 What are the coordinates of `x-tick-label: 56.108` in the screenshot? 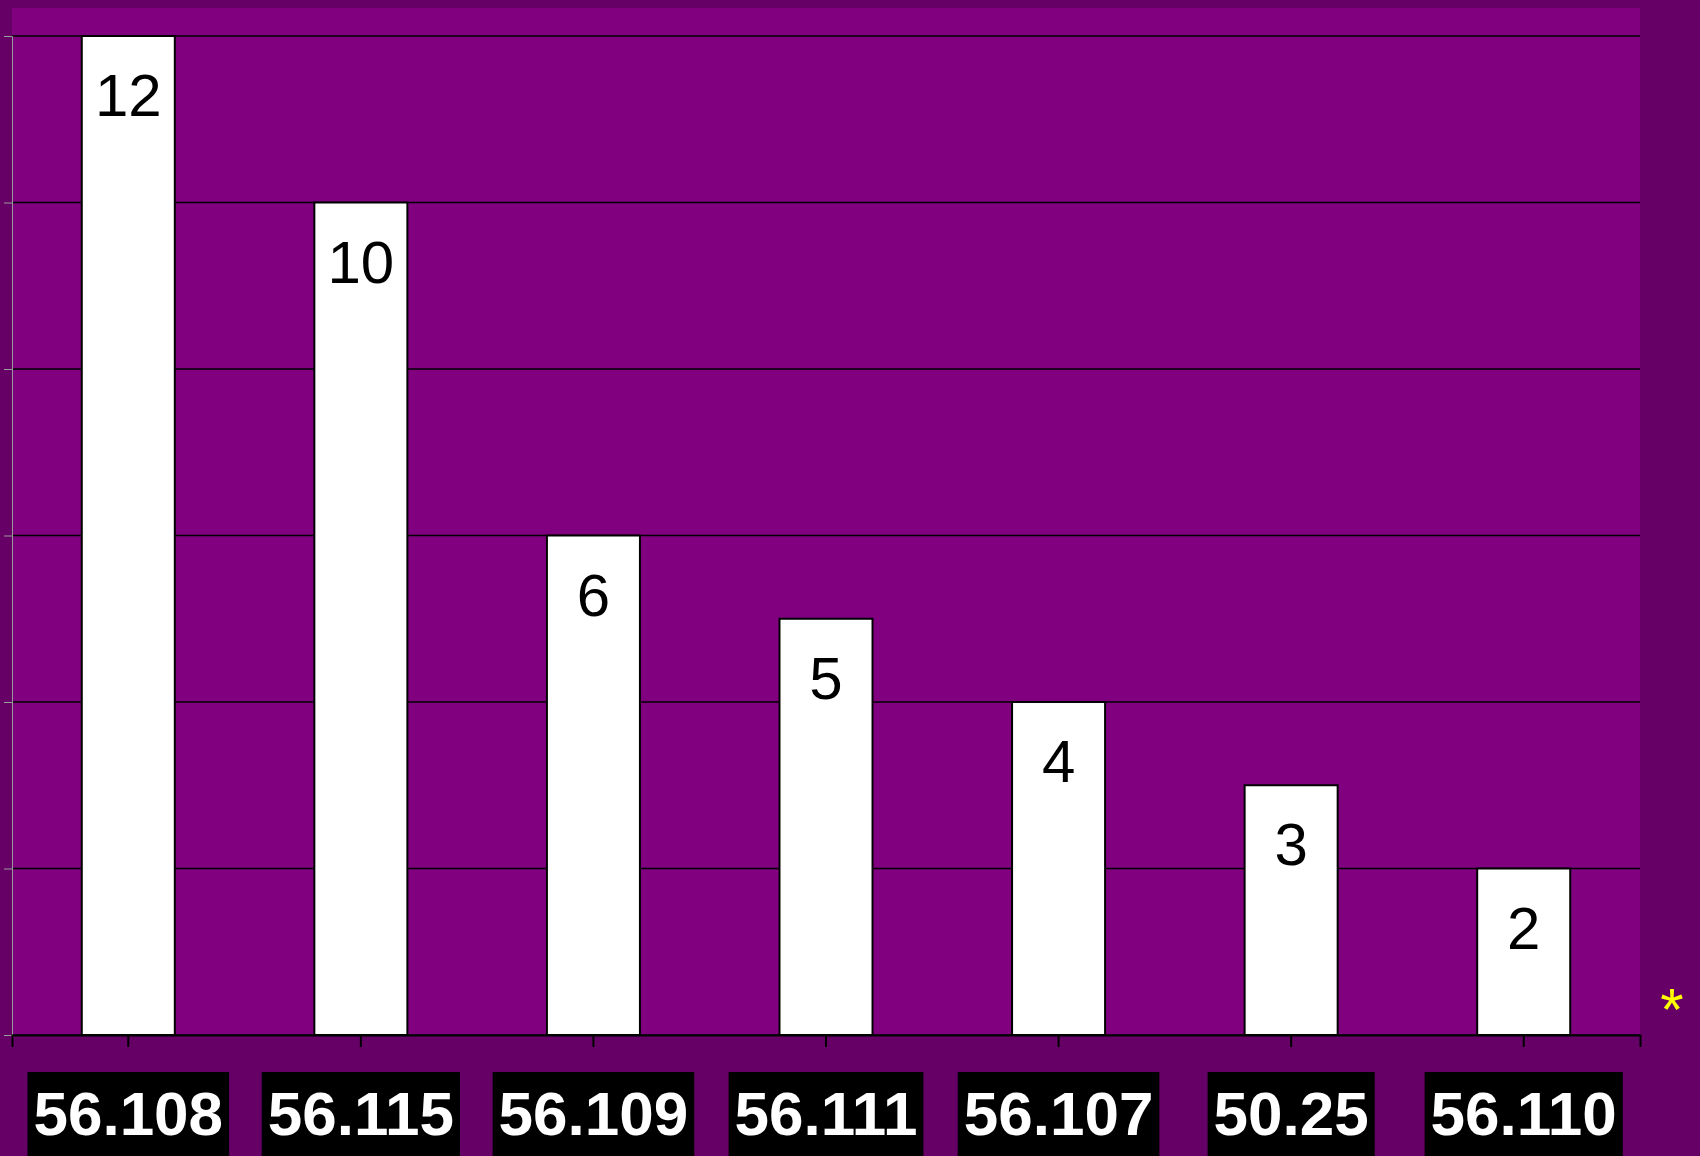 It's located at (128, 1113).